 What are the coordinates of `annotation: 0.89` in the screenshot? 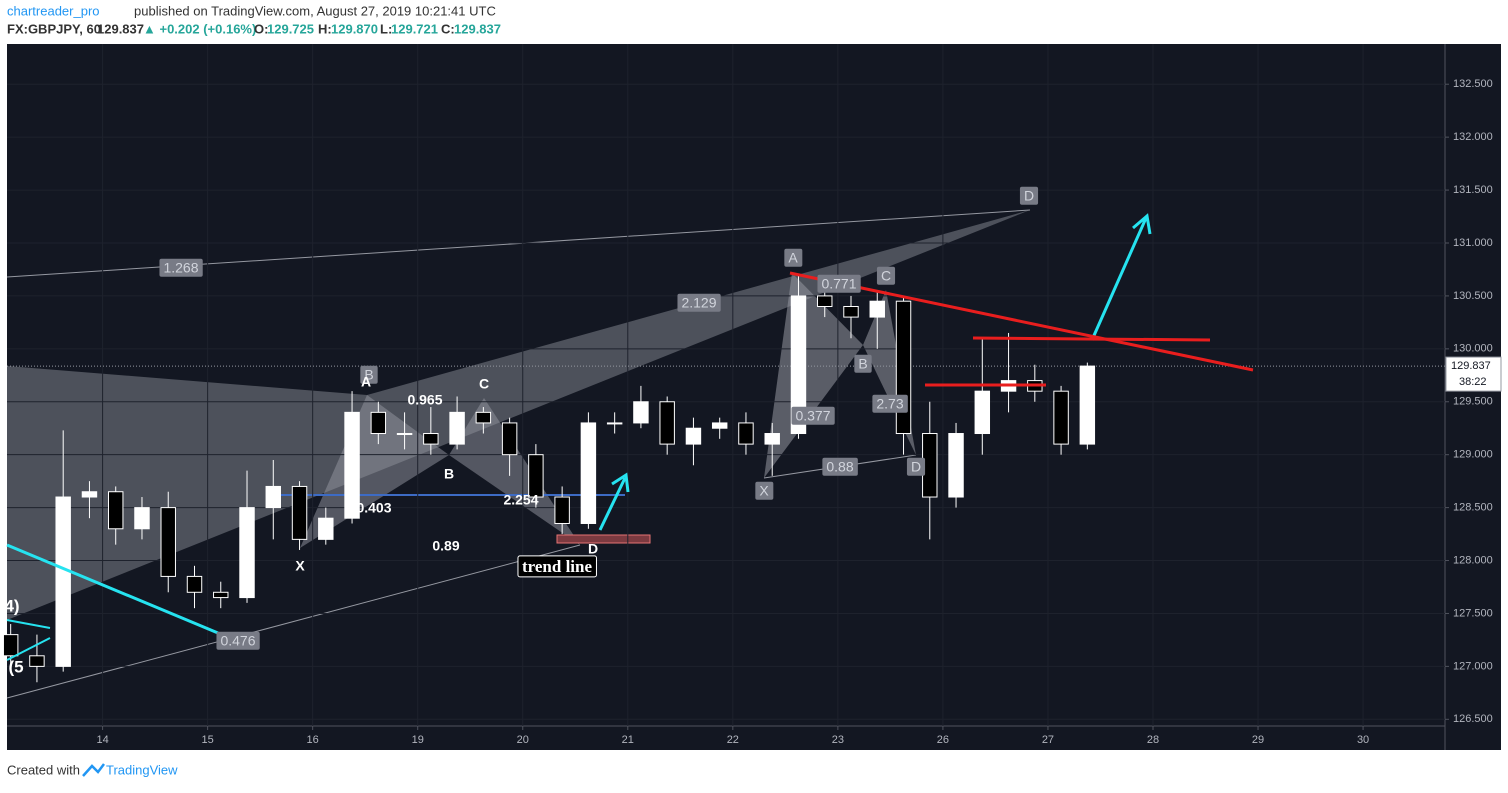 It's located at (445, 546).